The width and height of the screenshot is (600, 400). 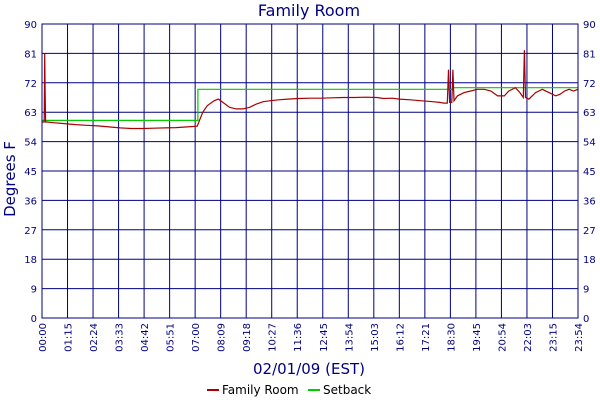 What do you see at coordinates (69, 337) in the screenshot?
I see `x-tick-label: 01:15` at bounding box center [69, 337].